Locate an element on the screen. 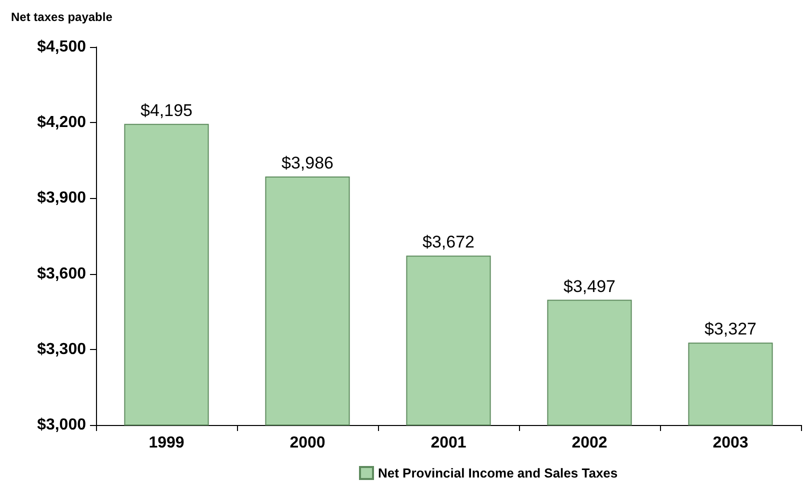 The width and height of the screenshot is (811, 493). x-tick-label: 2001 is located at coordinates (448, 443).